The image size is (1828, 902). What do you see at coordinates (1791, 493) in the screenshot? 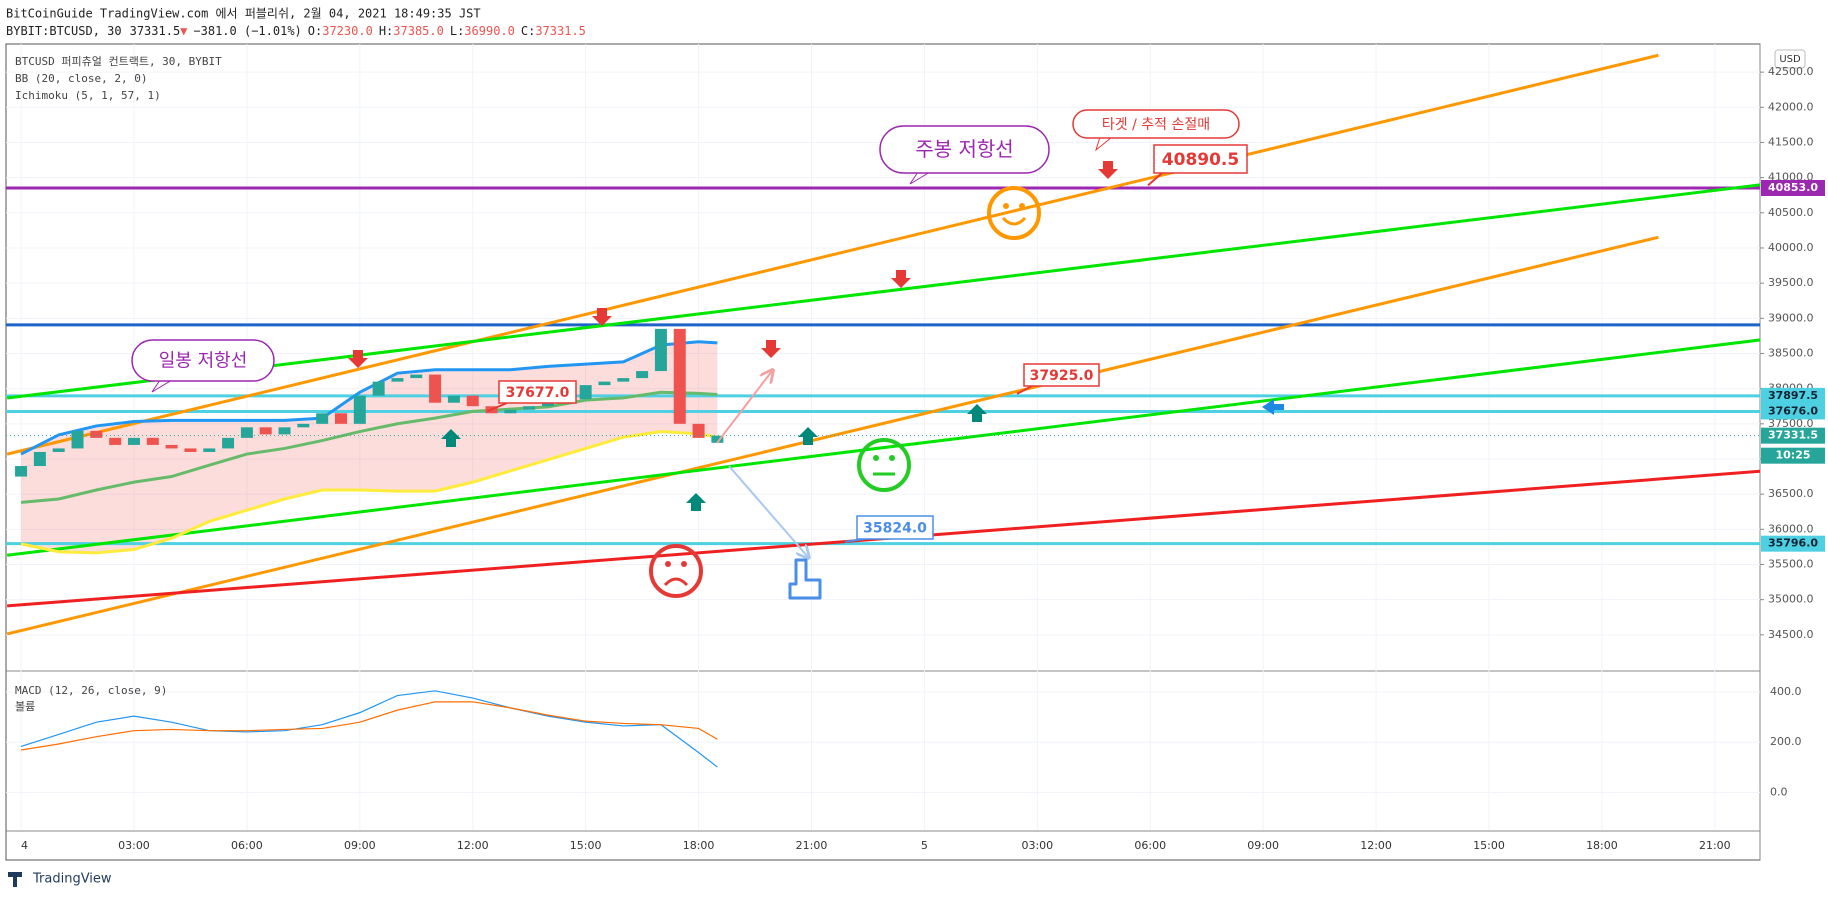
I see `y-tick-label: 36500.0` at bounding box center [1791, 493].